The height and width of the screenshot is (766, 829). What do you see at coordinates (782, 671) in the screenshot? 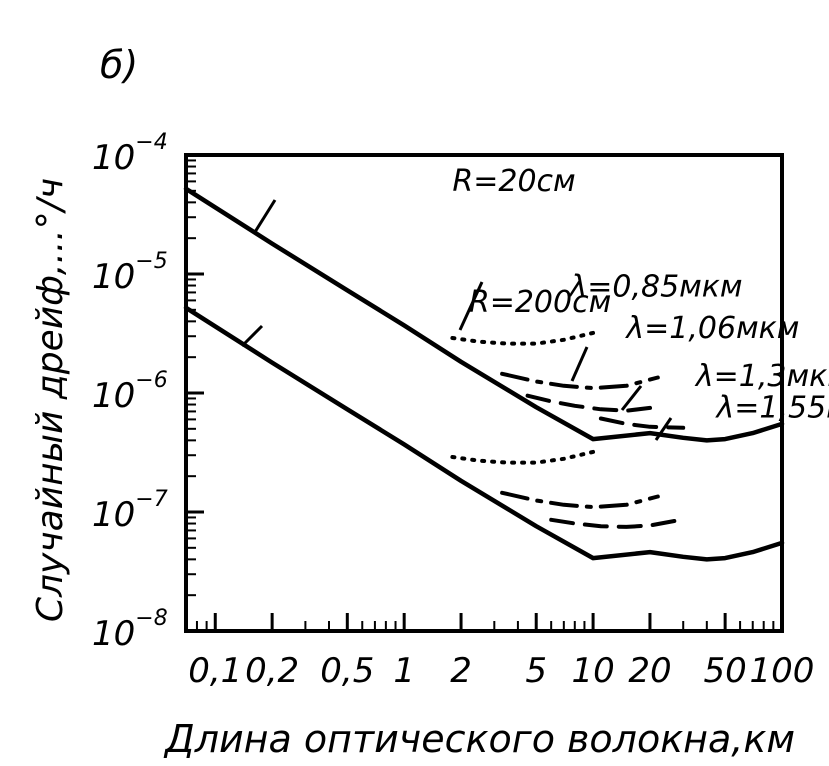
I see `x-tick-label: 100` at bounding box center [782, 671].